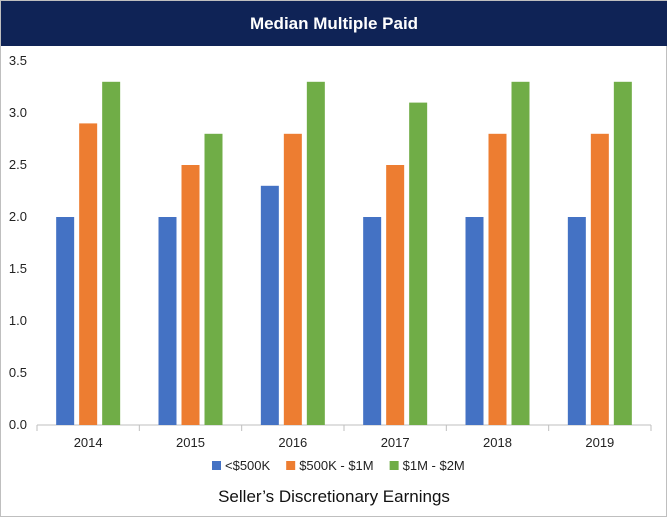 This screenshot has width=669, height=519. What do you see at coordinates (434, 465) in the screenshot?
I see `legend-label: $1M - $2M` at bounding box center [434, 465].